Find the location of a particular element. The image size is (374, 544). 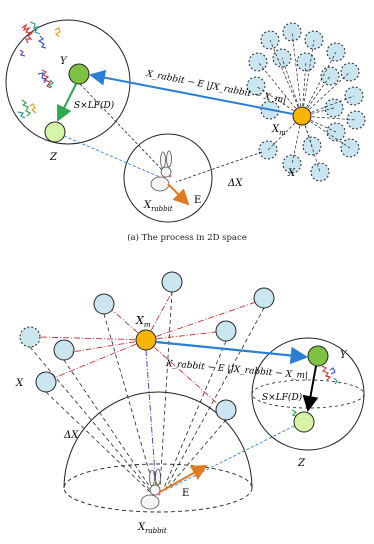

dash-rabbit-x is located at coordinates (219, 167).